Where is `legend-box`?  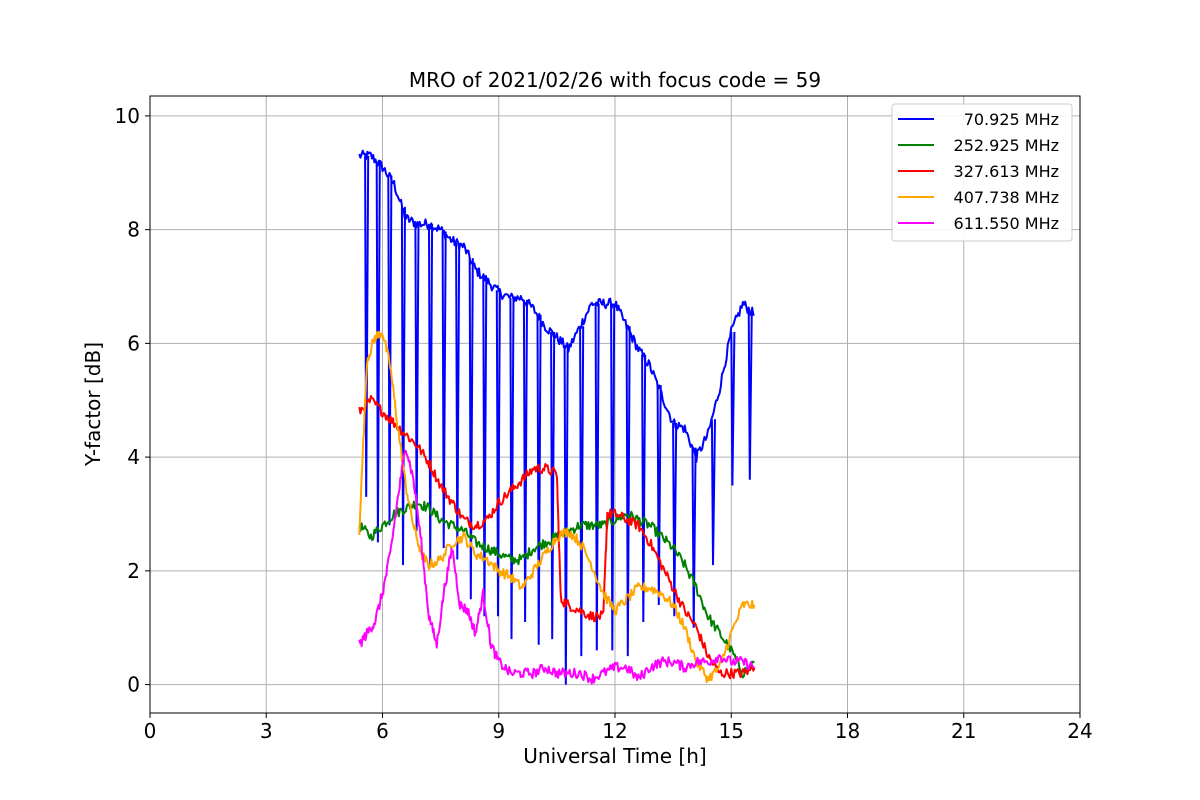 legend-box is located at coordinates (982, 172).